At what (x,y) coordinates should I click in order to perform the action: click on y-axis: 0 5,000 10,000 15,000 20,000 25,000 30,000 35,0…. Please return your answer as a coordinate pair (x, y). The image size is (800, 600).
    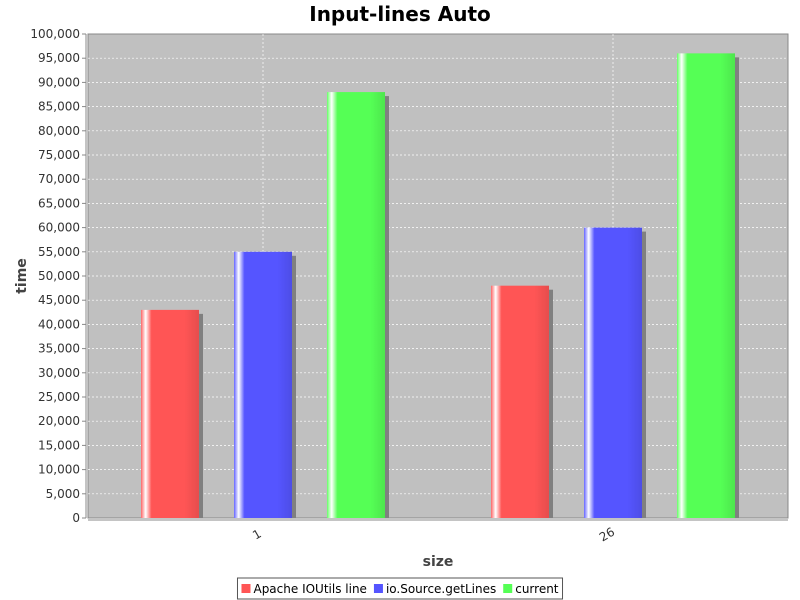
    Looking at the image, I should click on (58, 276).